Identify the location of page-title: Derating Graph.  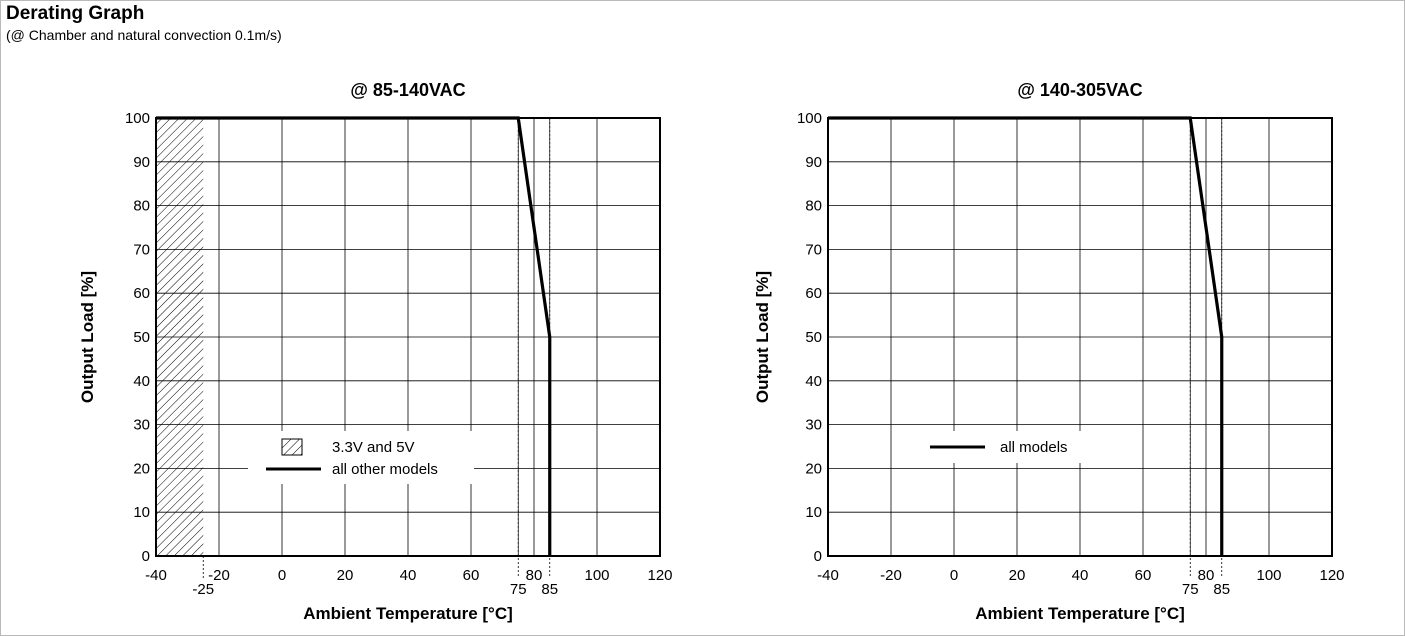
(75, 13).